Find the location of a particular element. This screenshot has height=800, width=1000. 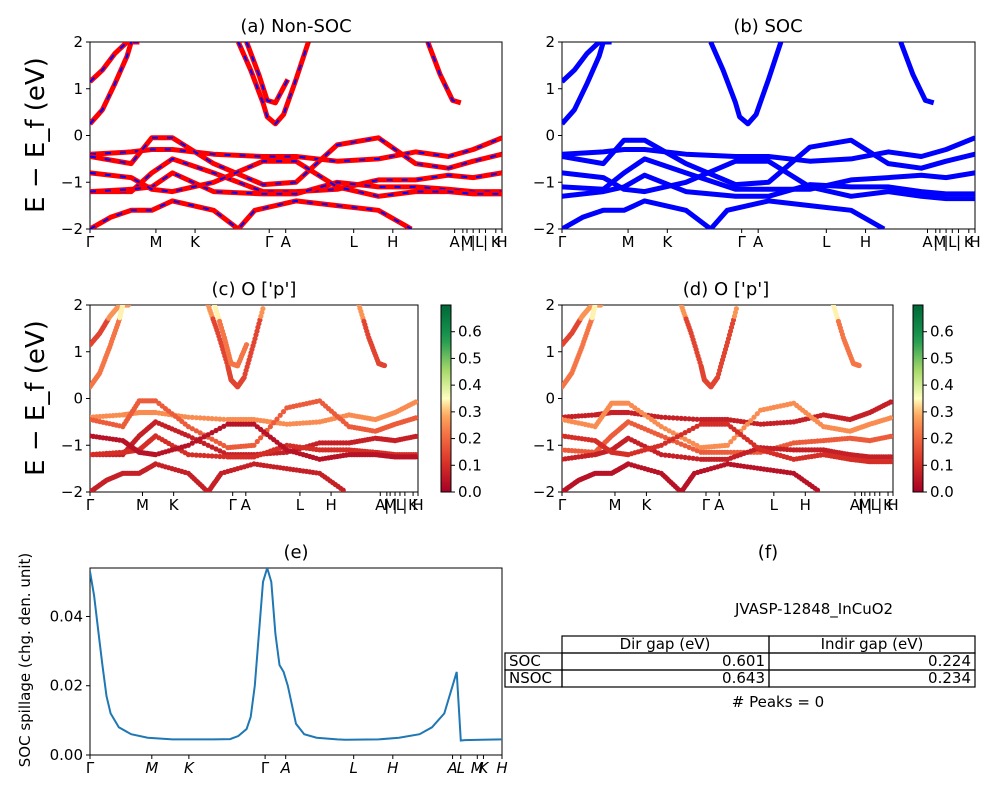

spillage-plot: 0.000.020.04Γ M K Γ A L H AL MK H is located at coordinates (279, 672).